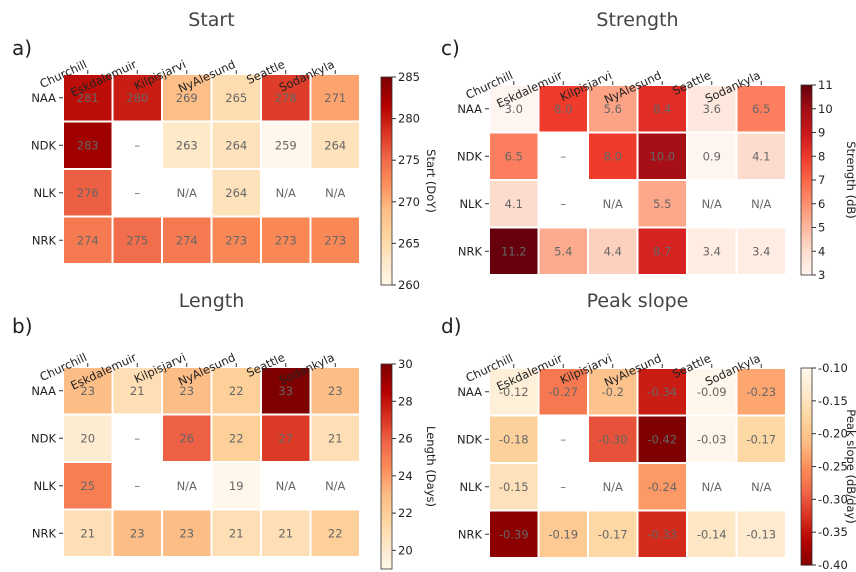  Describe the element at coordinates (821, 251) in the screenshot. I see `colorbar-tick-label: 4` at that location.